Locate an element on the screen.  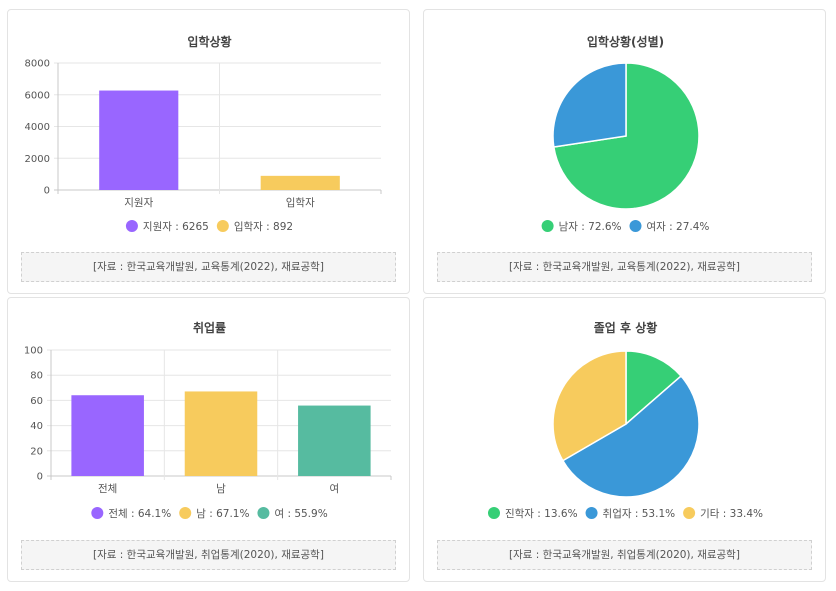
legend-label: 여자 : 27.4% is located at coordinates (678, 227).